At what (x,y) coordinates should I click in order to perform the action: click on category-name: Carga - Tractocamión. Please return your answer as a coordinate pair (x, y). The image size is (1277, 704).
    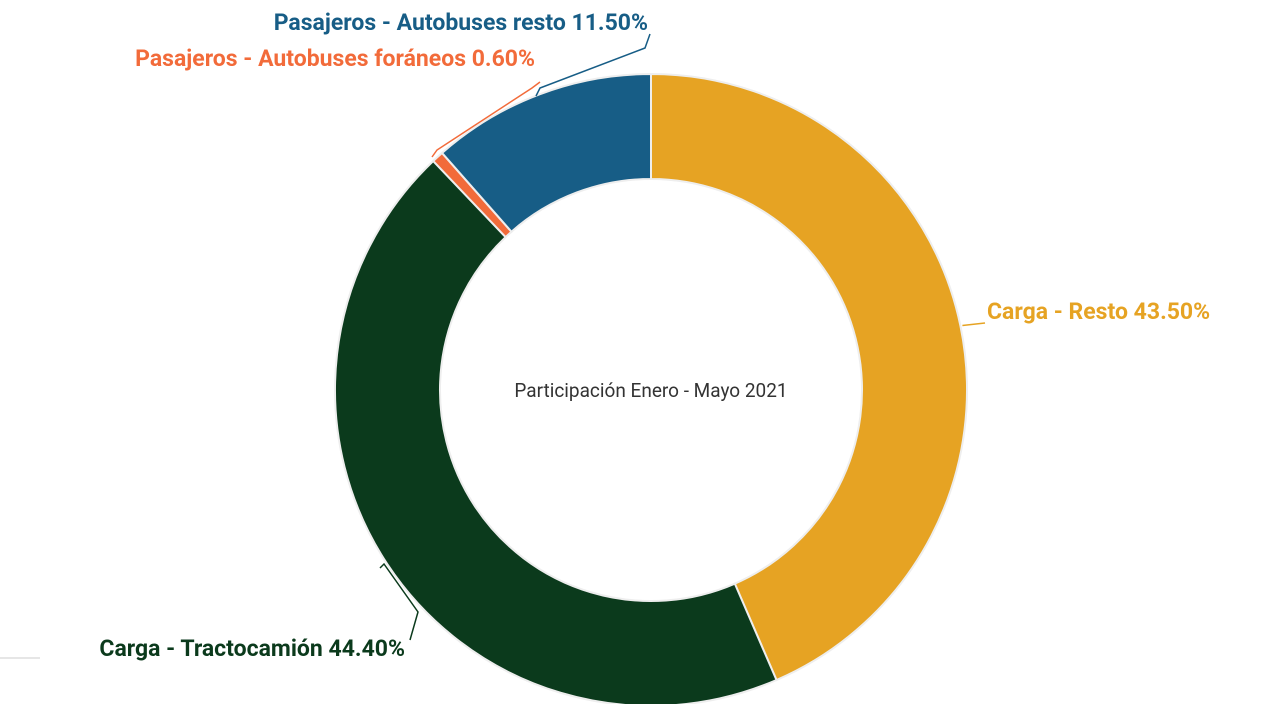
    Looking at the image, I should click on (210, 648).